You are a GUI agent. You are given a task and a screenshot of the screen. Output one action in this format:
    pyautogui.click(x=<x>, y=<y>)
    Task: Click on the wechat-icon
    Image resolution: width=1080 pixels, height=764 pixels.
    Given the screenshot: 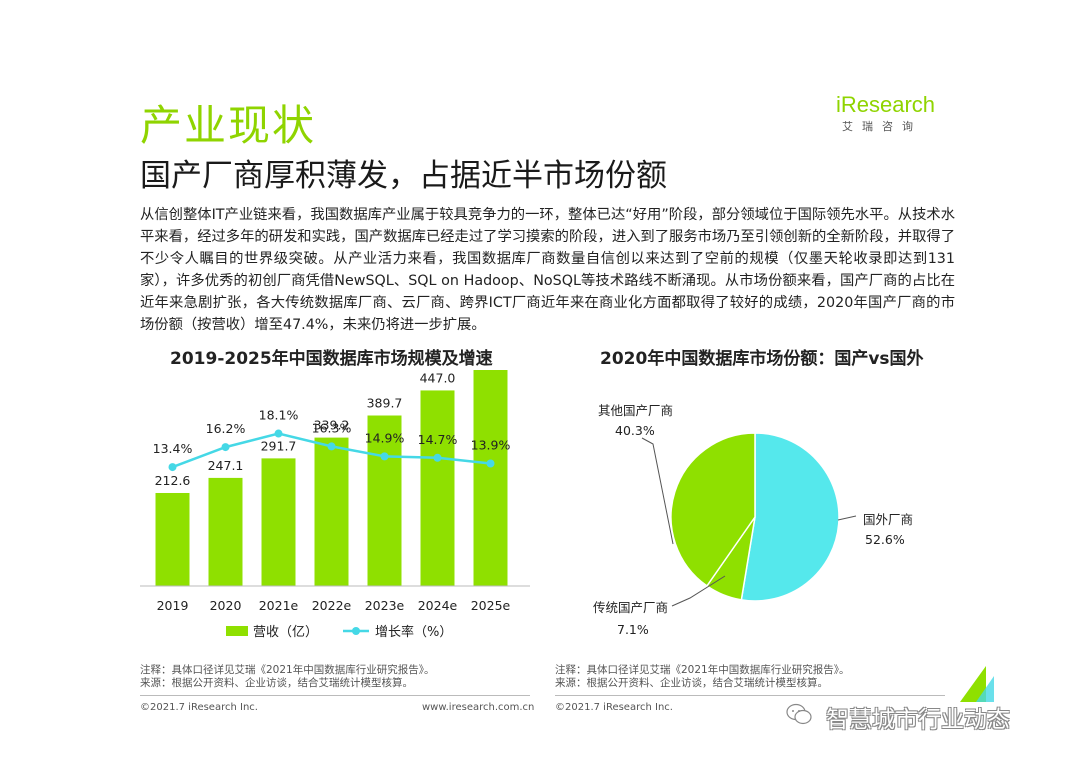 What is the action you would take?
    pyautogui.click(x=799, y=714)
    